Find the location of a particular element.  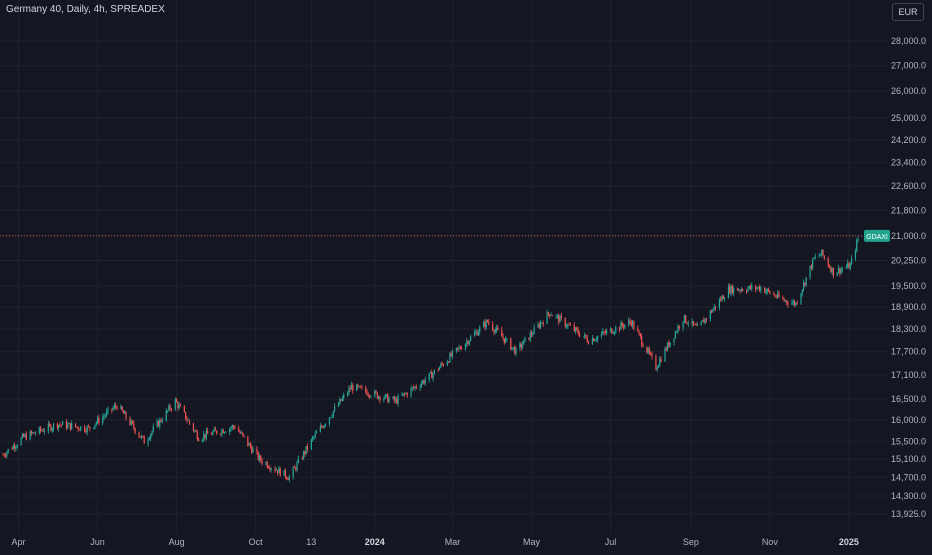

time-axis: Apr Jun Aug Oct 13 2024 Mar May Jul Sep Nov 2025 is located at coordinates (435, 542).